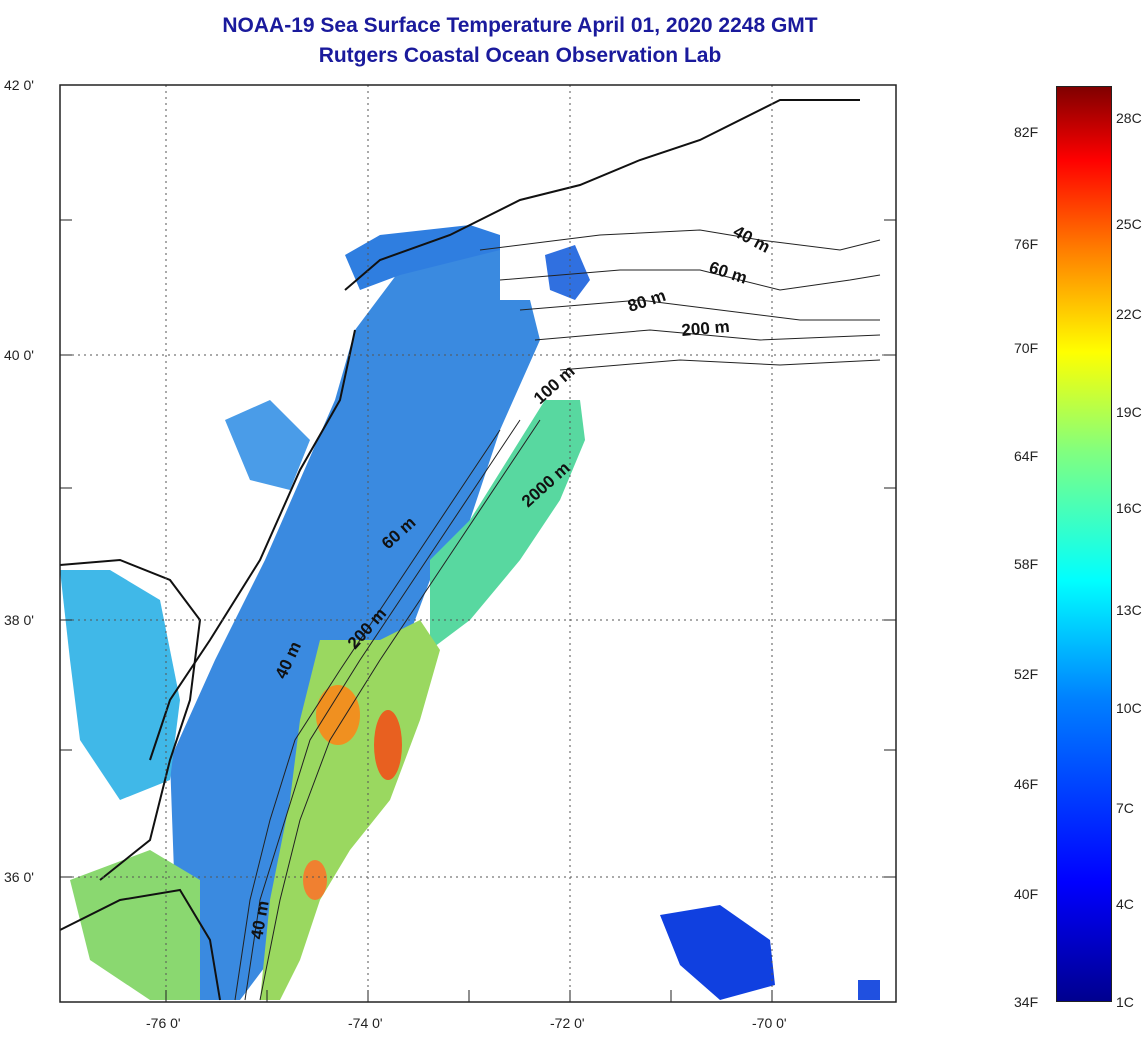 This screenshot has width=1148, height=1040. Describe the element at coordinates (422, 257) in the screenshot. I see `sst-ny-bight` at that location.